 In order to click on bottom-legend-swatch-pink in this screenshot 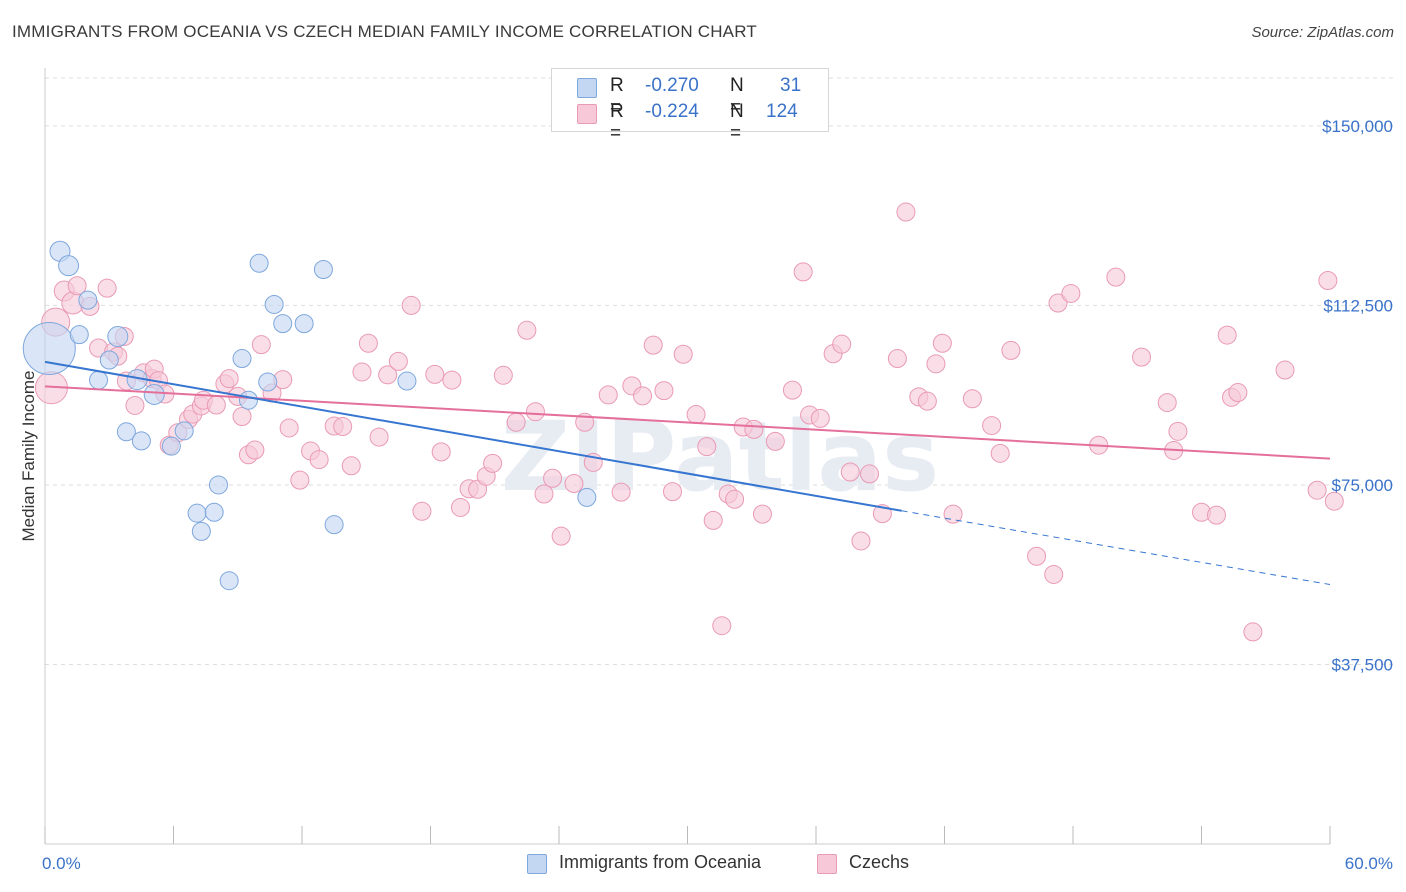, I will do `click(827, 864)`.